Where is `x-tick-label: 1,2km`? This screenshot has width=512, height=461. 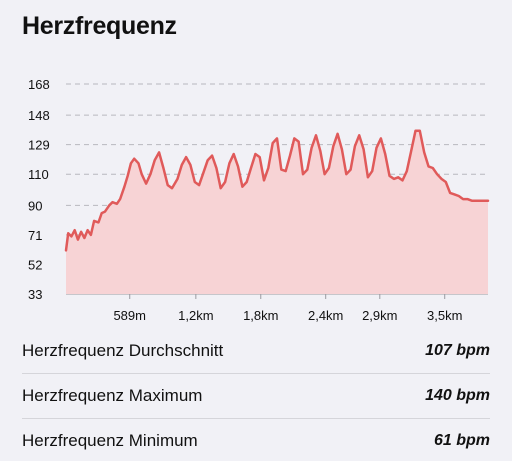 x-tick-label: 1,2km is located at coordinates (195, 315).